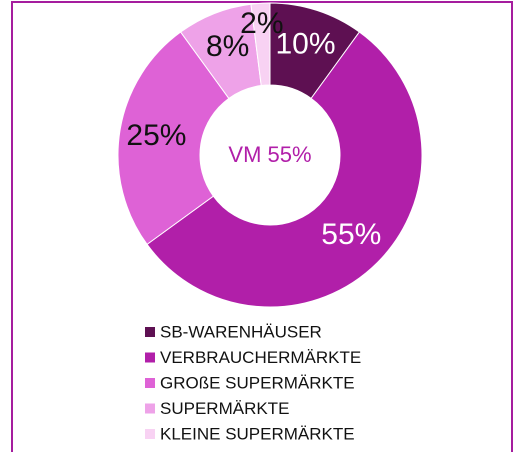  Describe the element at coordinates (269, 154) in the screenshot. I see `center-label: VM 55%` at that location.